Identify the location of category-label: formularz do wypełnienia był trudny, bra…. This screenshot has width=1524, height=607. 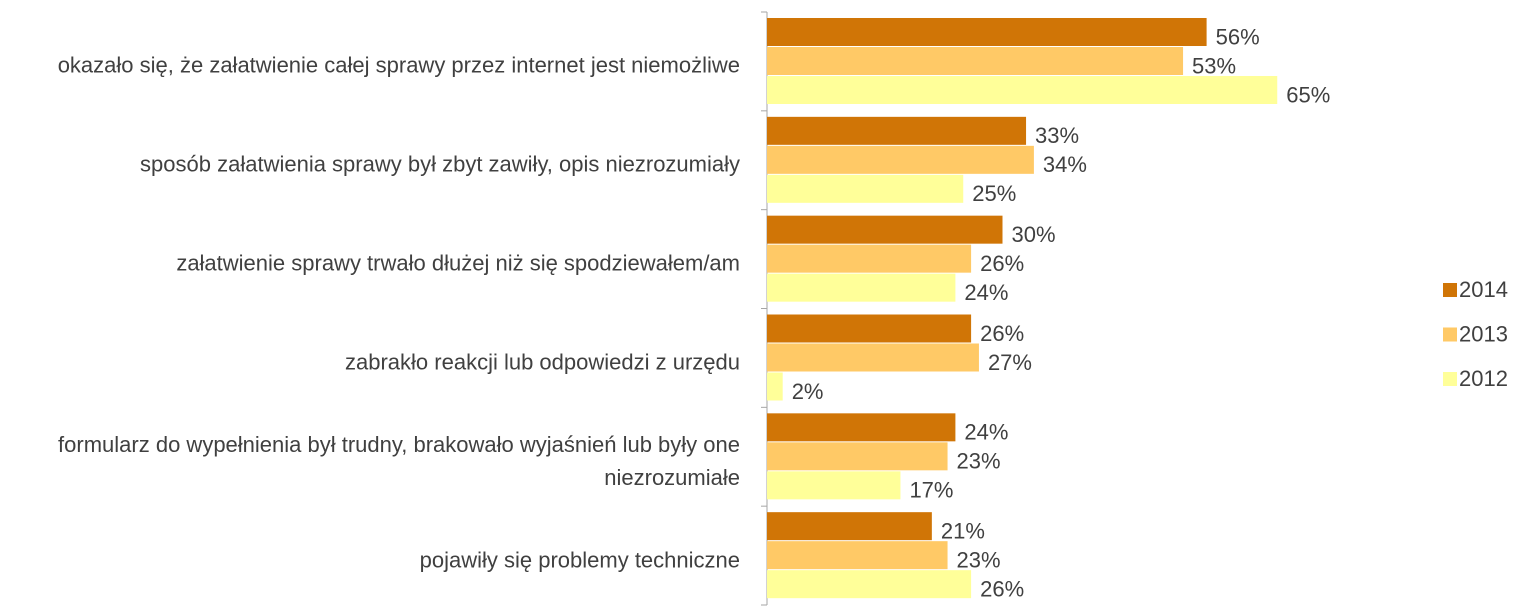
(399, 460).